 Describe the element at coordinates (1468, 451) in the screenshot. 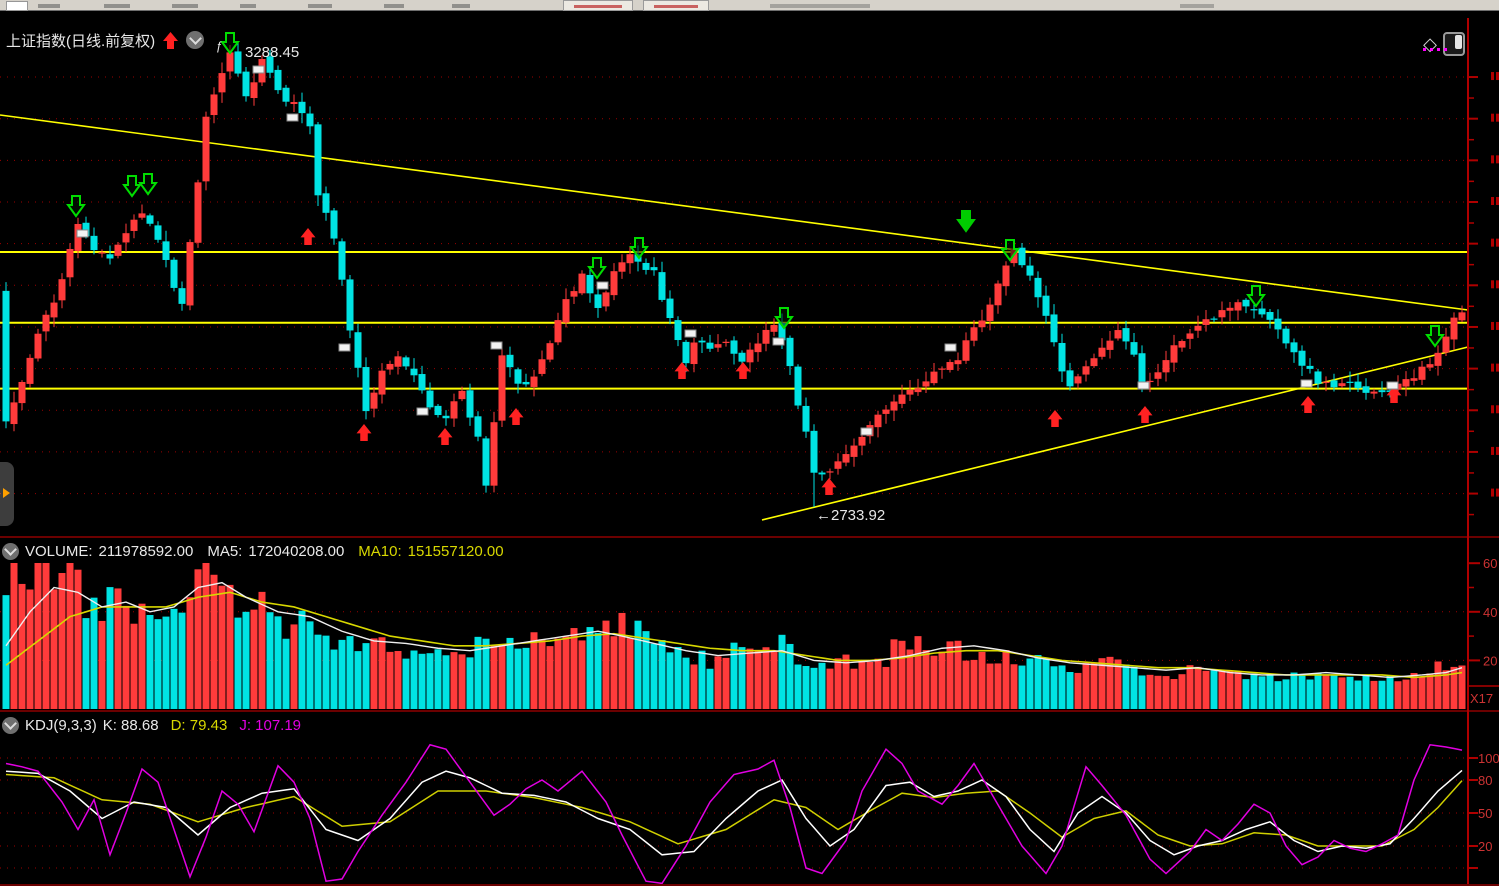

I see `price-axis-line` at that location.